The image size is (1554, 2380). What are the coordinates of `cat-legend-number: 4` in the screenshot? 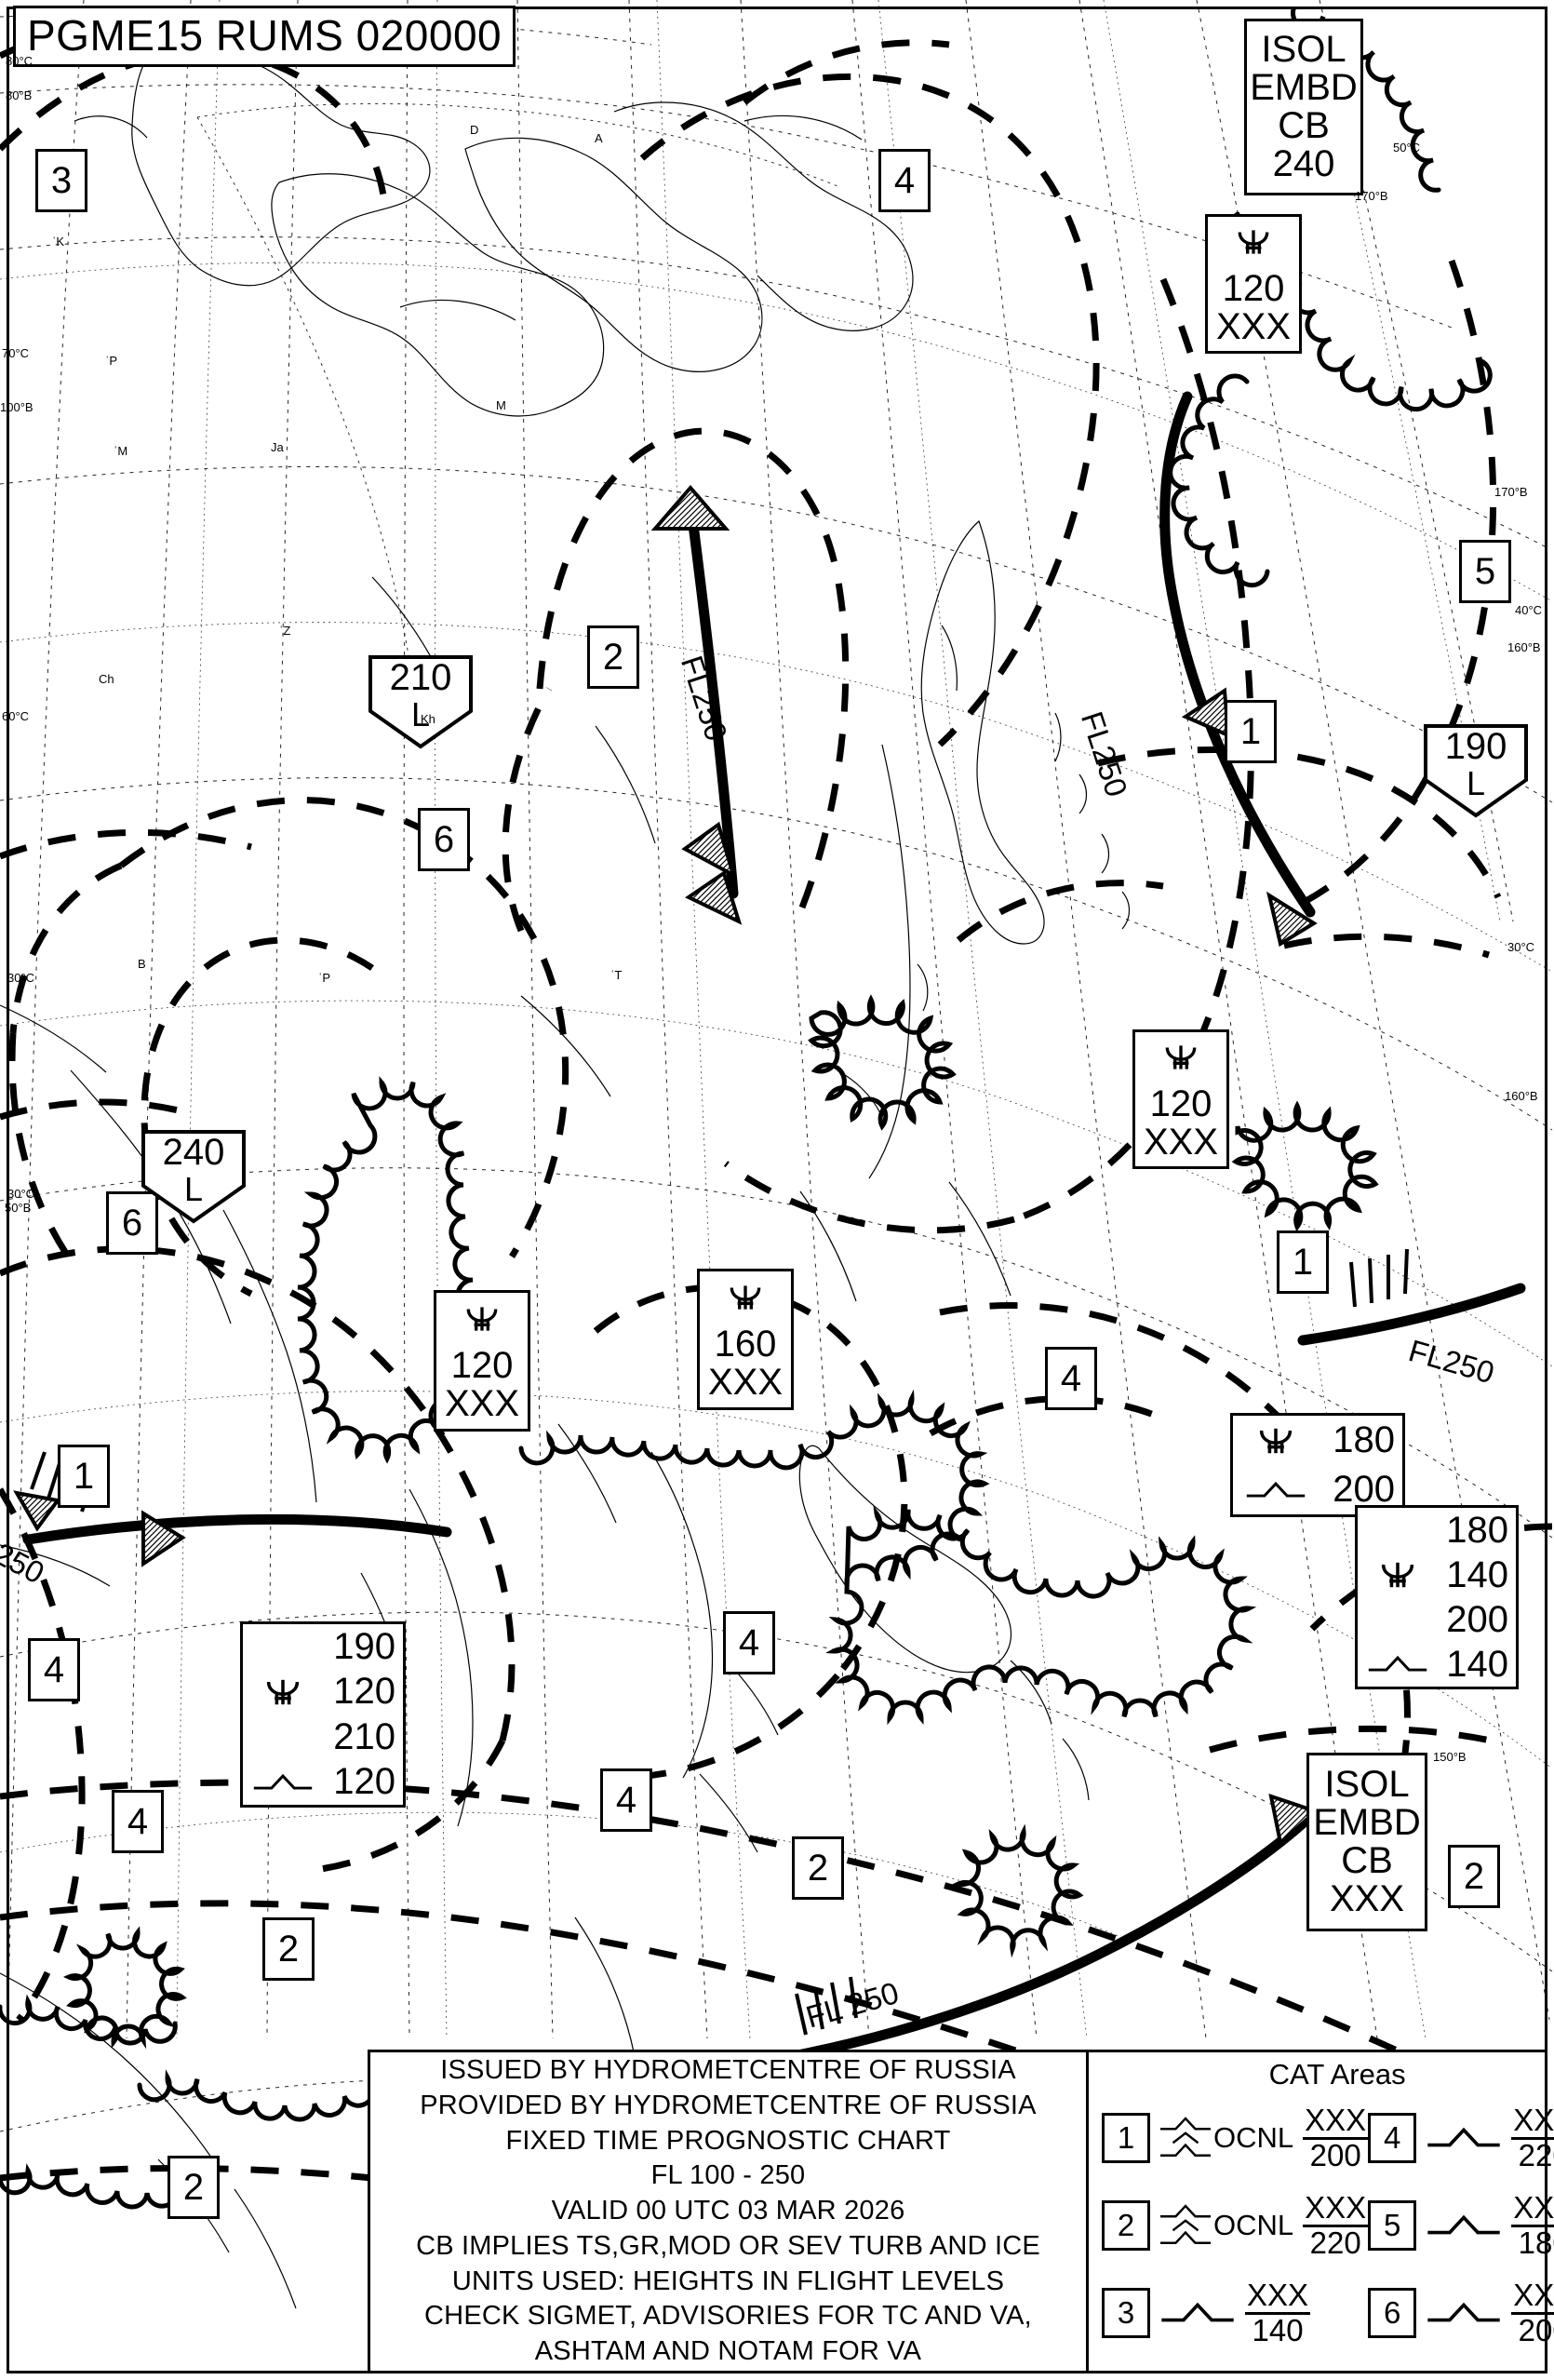 It's located at (1392, 2138).